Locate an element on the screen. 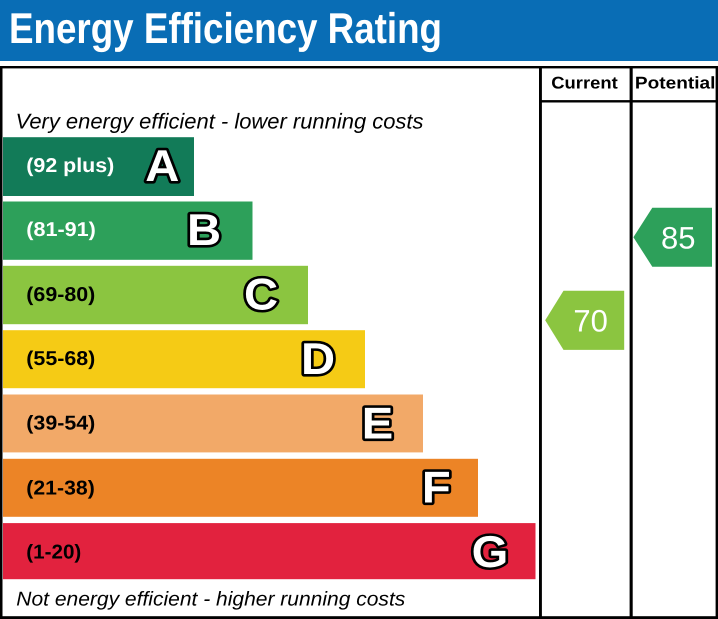  svg-text: Energy Efficiency Rating is located at coordinates (225, 29).